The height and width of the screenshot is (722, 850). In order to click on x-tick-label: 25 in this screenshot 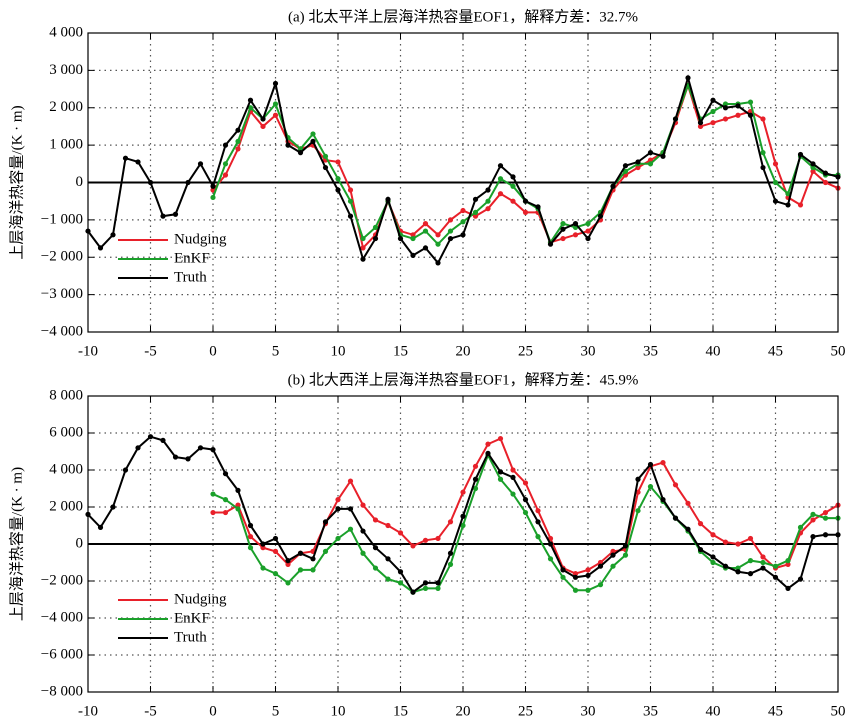, I will do `click(525, 711)`.